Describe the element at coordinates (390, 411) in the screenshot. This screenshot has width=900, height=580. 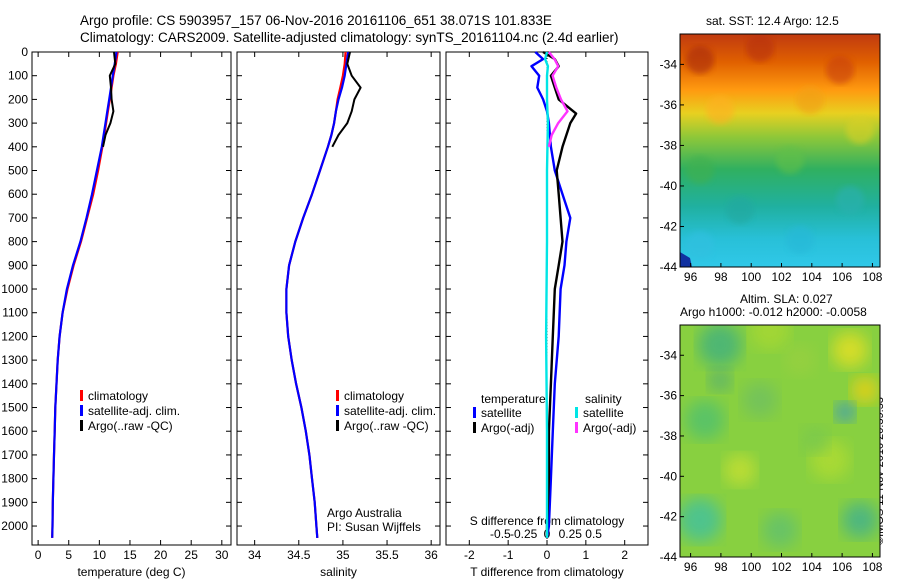
I see `legend-label-salinity: satellite-adj. clim.` at that location.